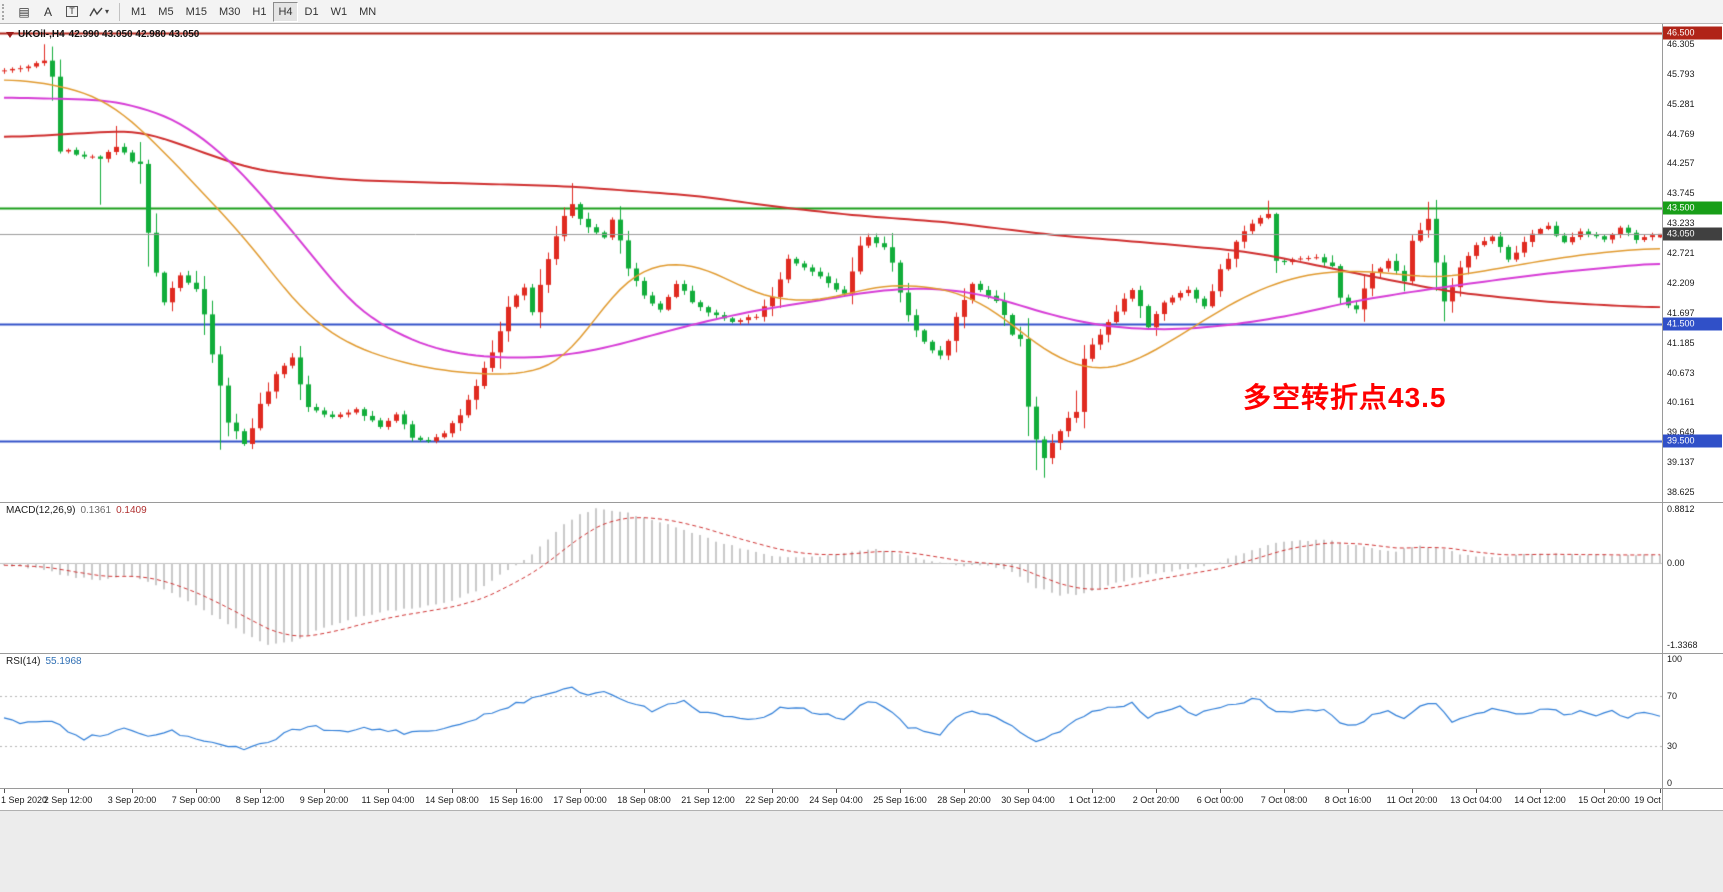 The width and height of the screenshot is (1723, 892). What do you see at coordinates (1675, 659) in the screenshot?
I see `axis-scale-label: 100` at bounding box center [1675, 659].